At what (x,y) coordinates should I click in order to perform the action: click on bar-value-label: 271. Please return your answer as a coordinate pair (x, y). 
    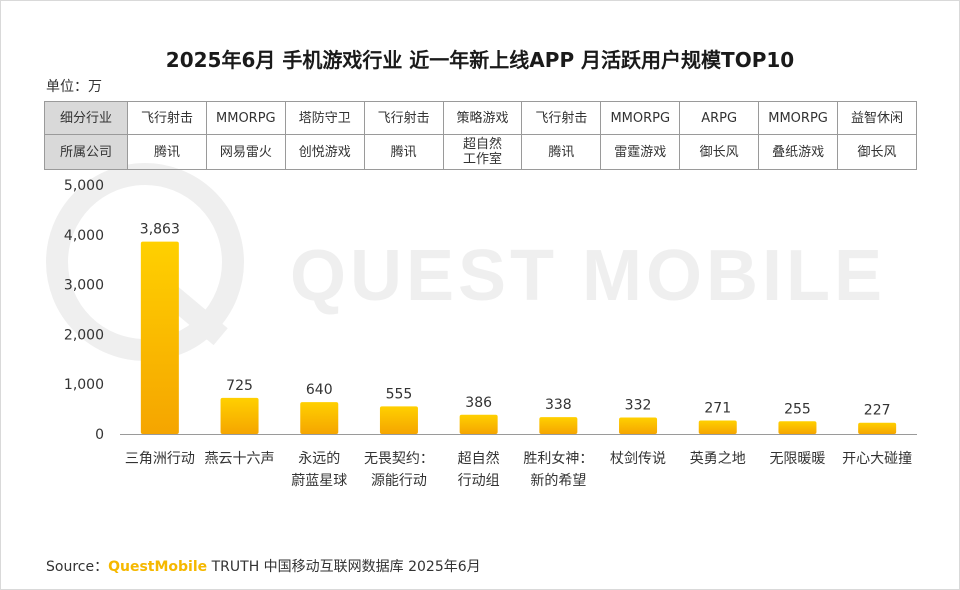
    Looking at the image, I should click on (717, 409).